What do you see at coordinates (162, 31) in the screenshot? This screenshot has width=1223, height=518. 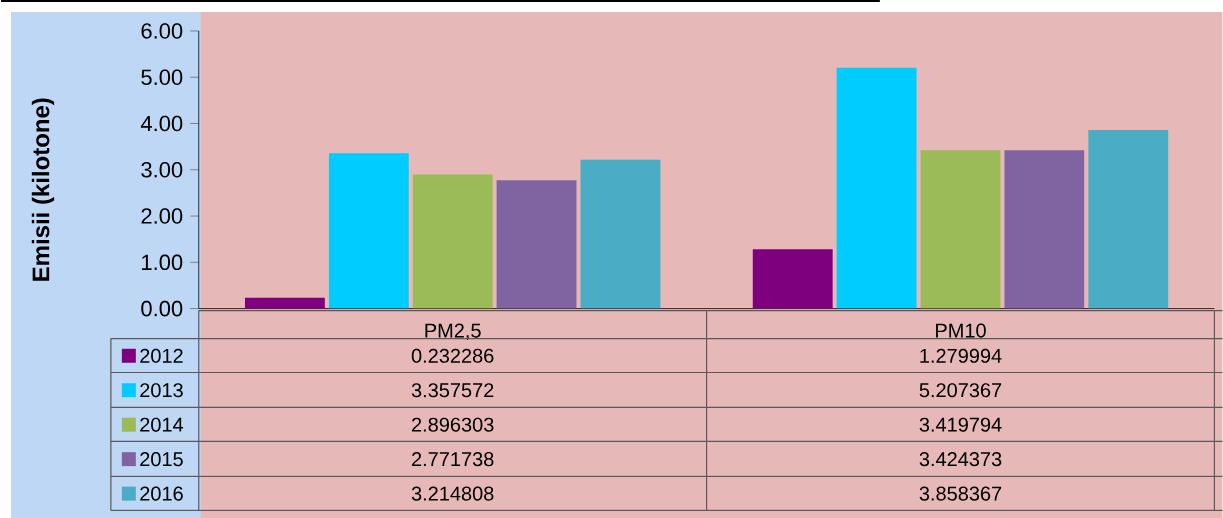 I see `y-tick-label: 6.00` at bounding box center [162, 31].